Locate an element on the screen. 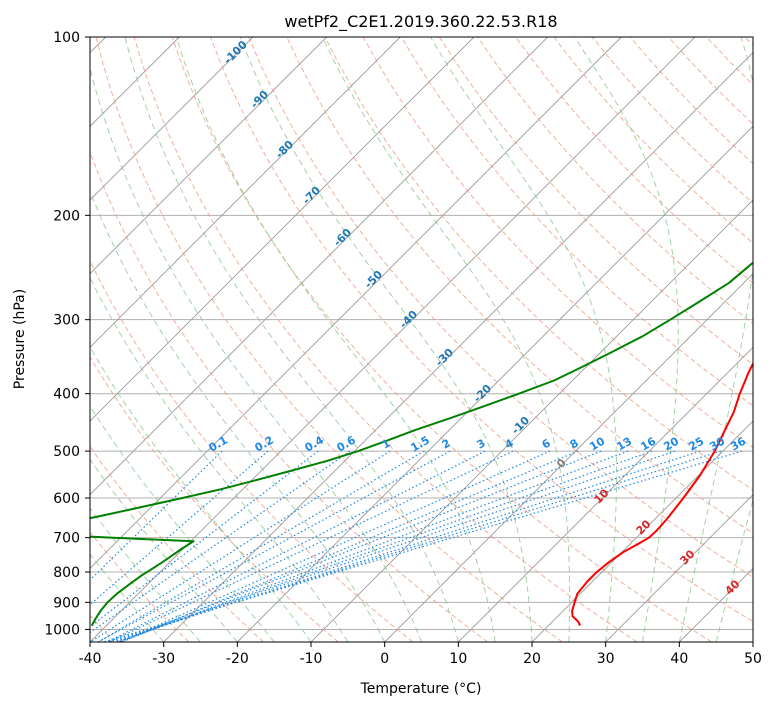  moist-adiabat-label: 0 is located at coordinates (561, 463).